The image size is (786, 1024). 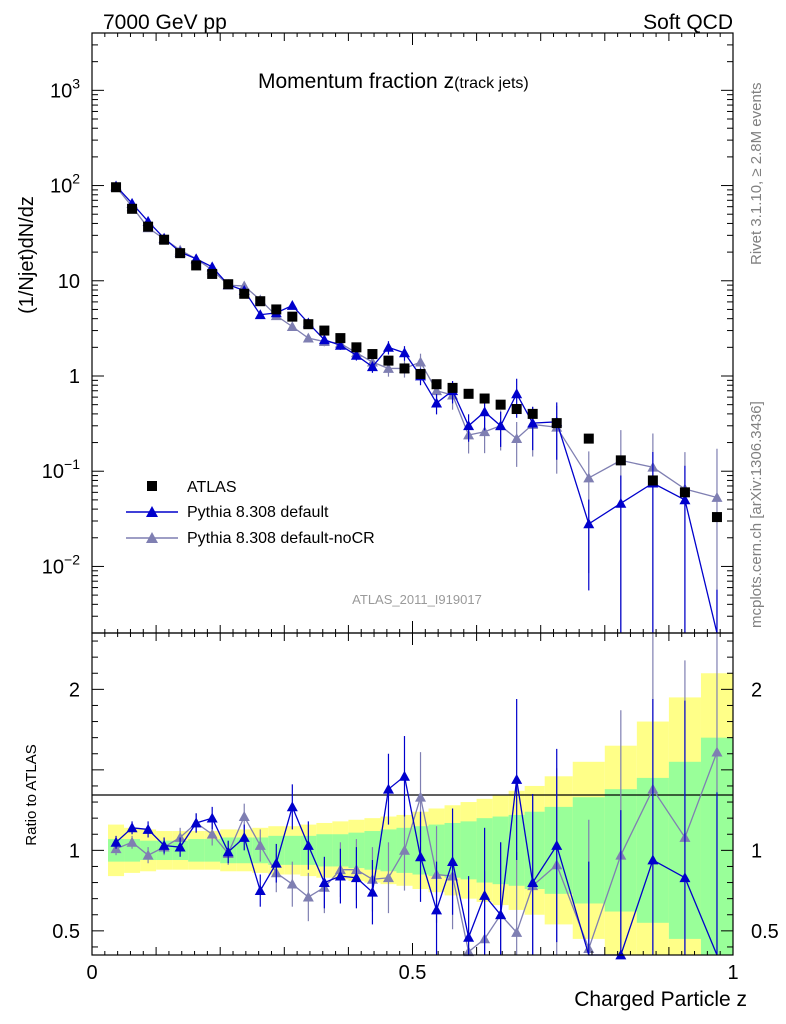 I want to click on plot-title: Momentum fraction z(track jets), so click(x=393, y=81).